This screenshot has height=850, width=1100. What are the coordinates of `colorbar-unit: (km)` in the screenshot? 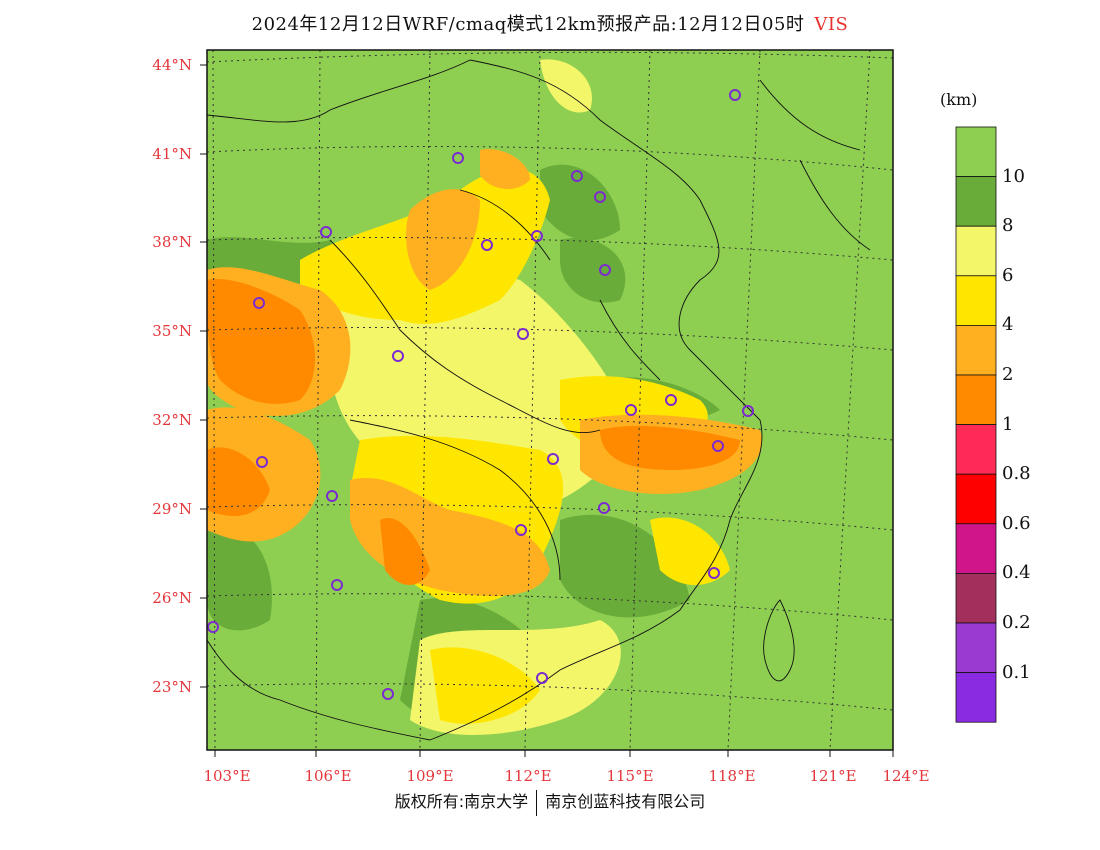 It's located at (959, 99).